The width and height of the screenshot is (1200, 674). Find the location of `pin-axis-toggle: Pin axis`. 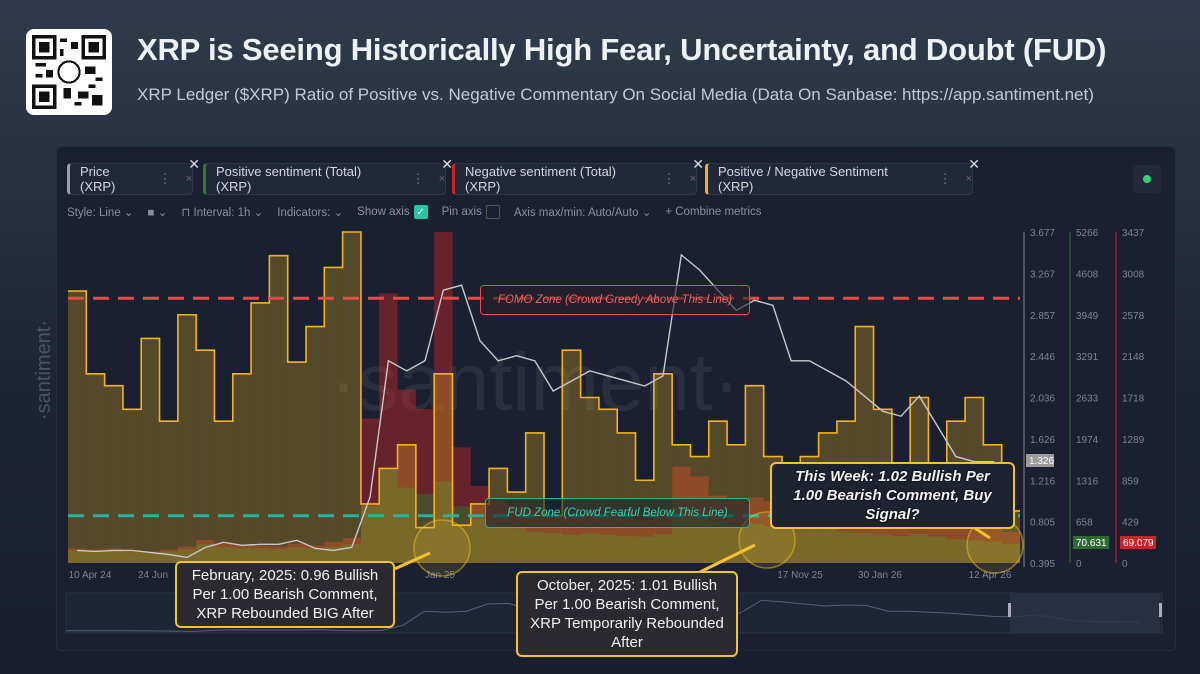

pin-axis-toggle: Pin axis is located at coordinates (471, 212).